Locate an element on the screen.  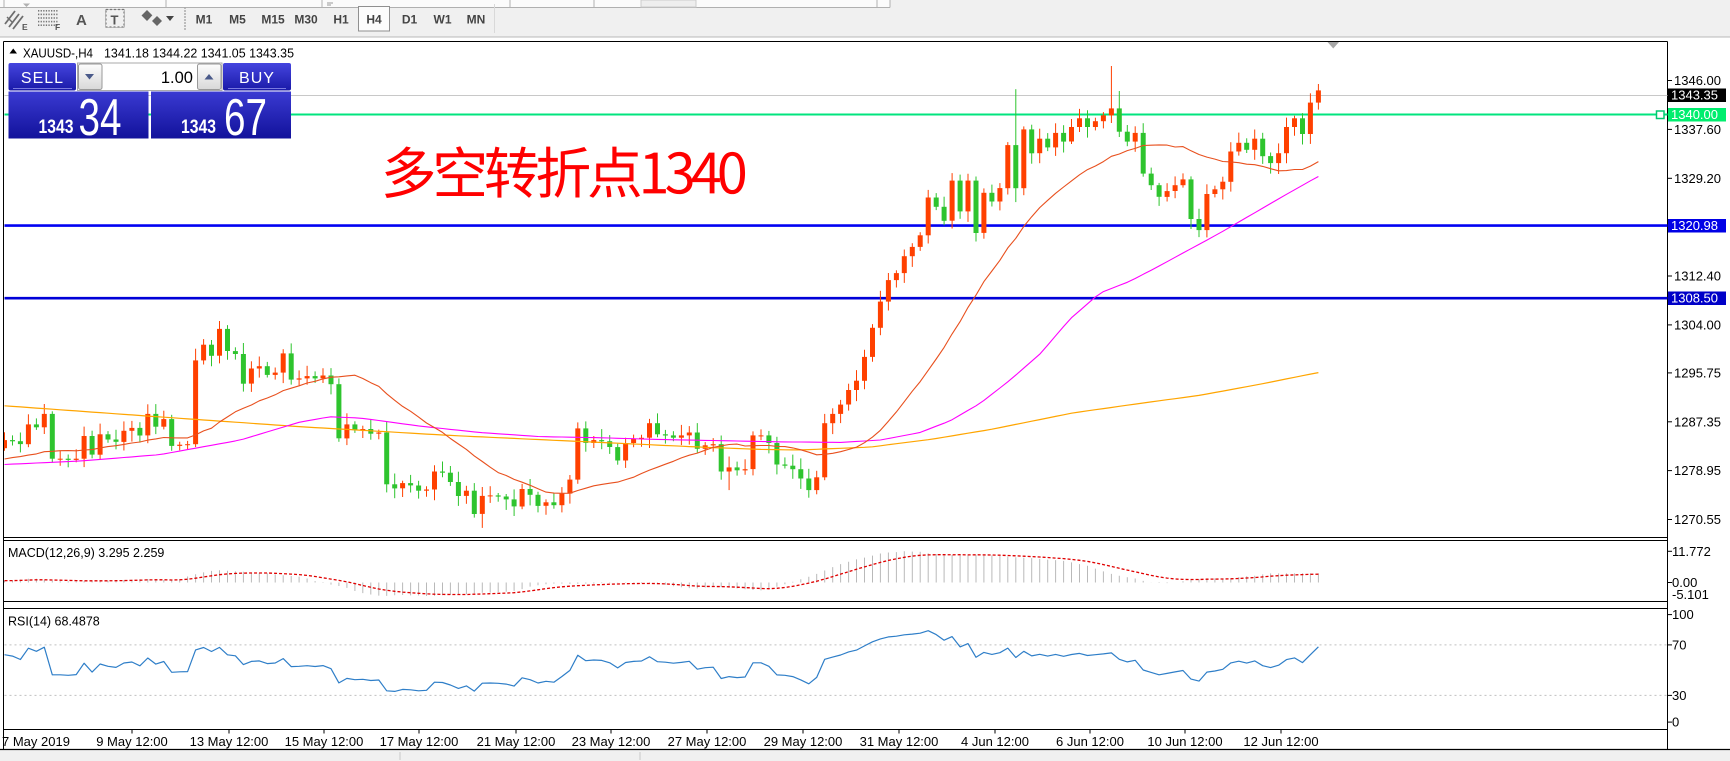
svg-text: M15 is located at coordinates (273, 20).